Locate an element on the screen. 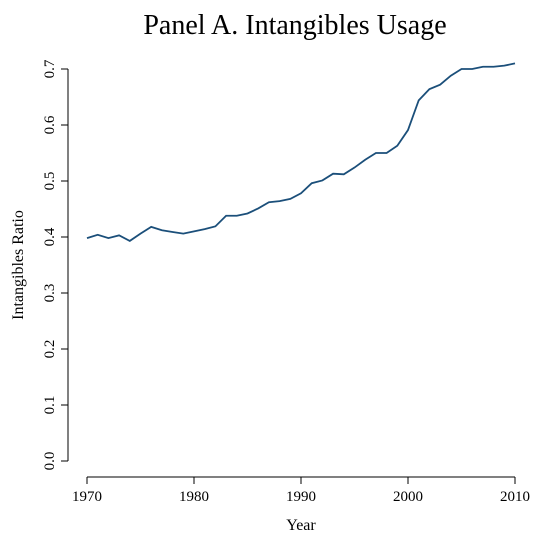 Image resolution: width=538 pixels, height=535 pixels. y-tick-label: 0.1 is located at coordinates (50, 405).